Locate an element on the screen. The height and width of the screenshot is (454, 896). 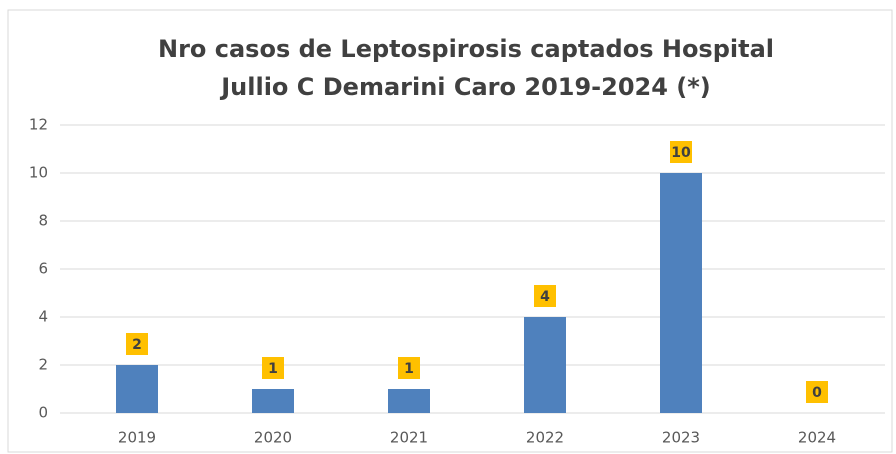
y-tick-label: 10 is located at coordinates (38, 173).